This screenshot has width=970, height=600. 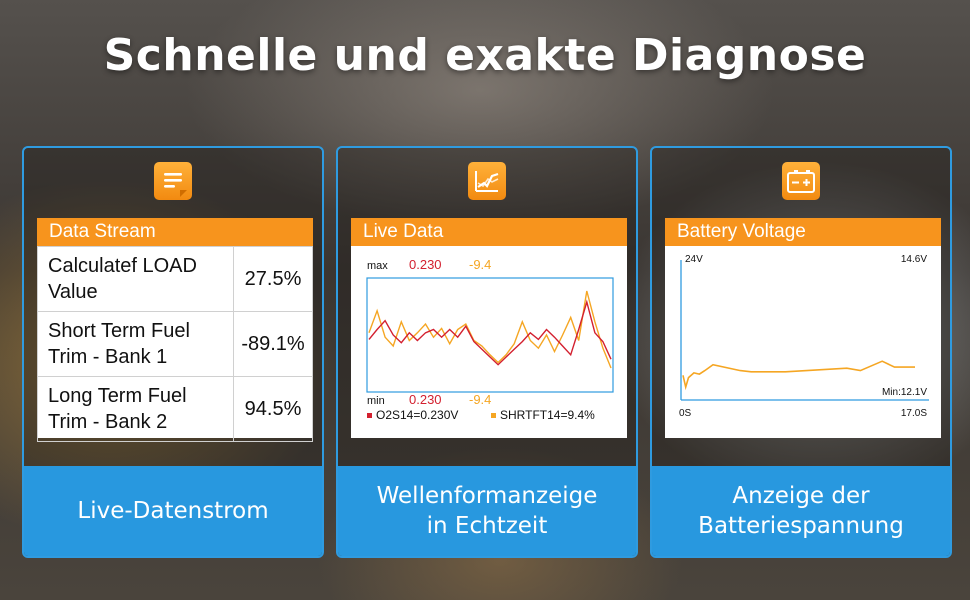 What do you see at coordinates (487, 526) in the screenshot?
I see `footer-line: in Echtzeit` at bounding box center [487, 526].